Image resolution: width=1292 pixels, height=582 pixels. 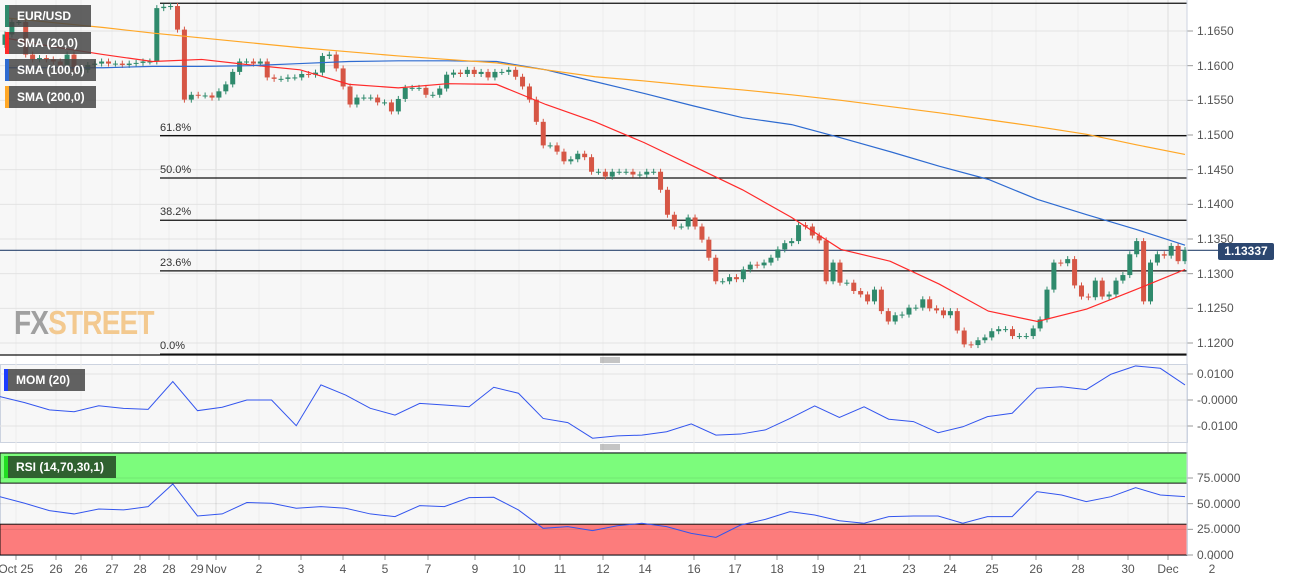 What do you see at coordinates (44, 380) in the screenshot?
I see `legend-mom: MOM (20)` at bounding box center [44, 380].